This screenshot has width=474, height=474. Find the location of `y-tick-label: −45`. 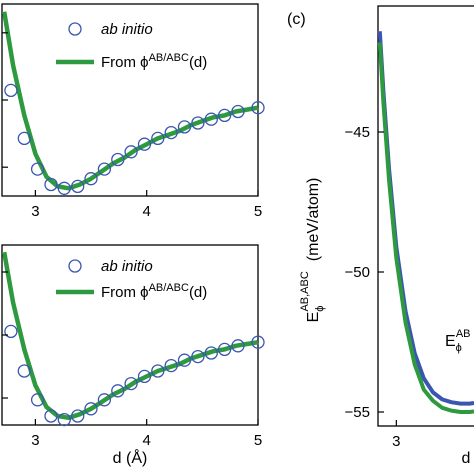

y-tick-label: −45 is located at coordinates (357, 132).